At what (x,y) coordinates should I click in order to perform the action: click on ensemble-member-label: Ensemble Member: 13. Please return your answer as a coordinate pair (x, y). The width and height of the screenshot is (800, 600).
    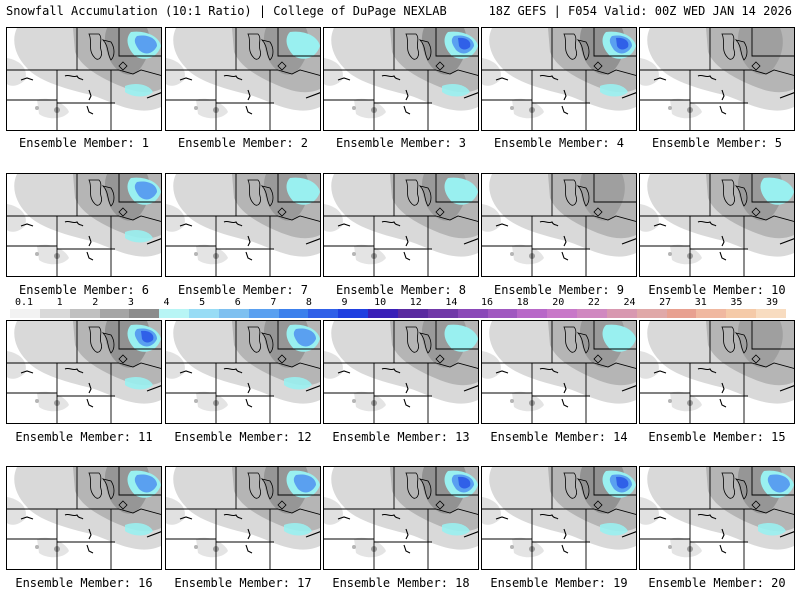
    Looking at the image, I should click on (401, 437).